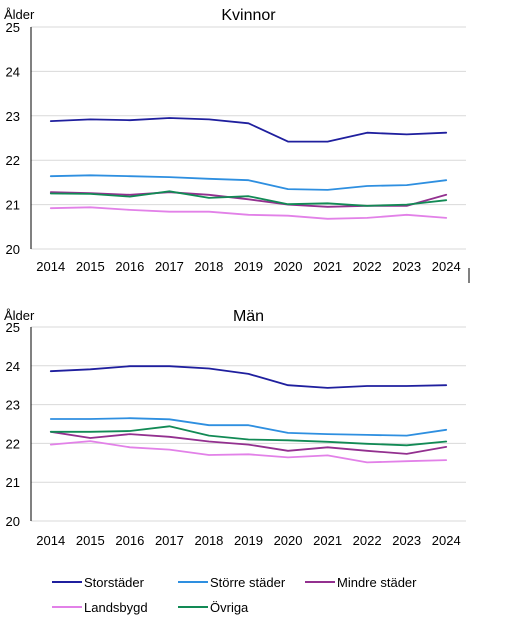  I want to click on legend-label-landsbygd: Landsbygd, so click(116, 607).